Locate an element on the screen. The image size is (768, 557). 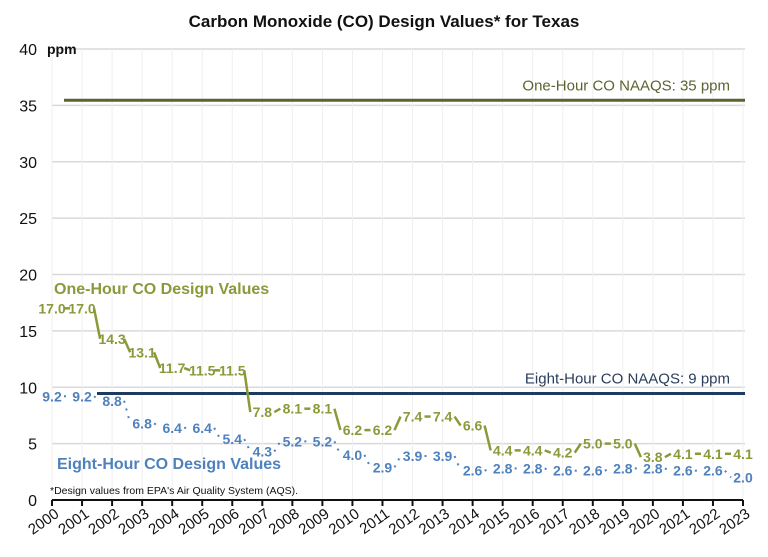
x-tick-label: 2010 is located at coordinates (344, 521).